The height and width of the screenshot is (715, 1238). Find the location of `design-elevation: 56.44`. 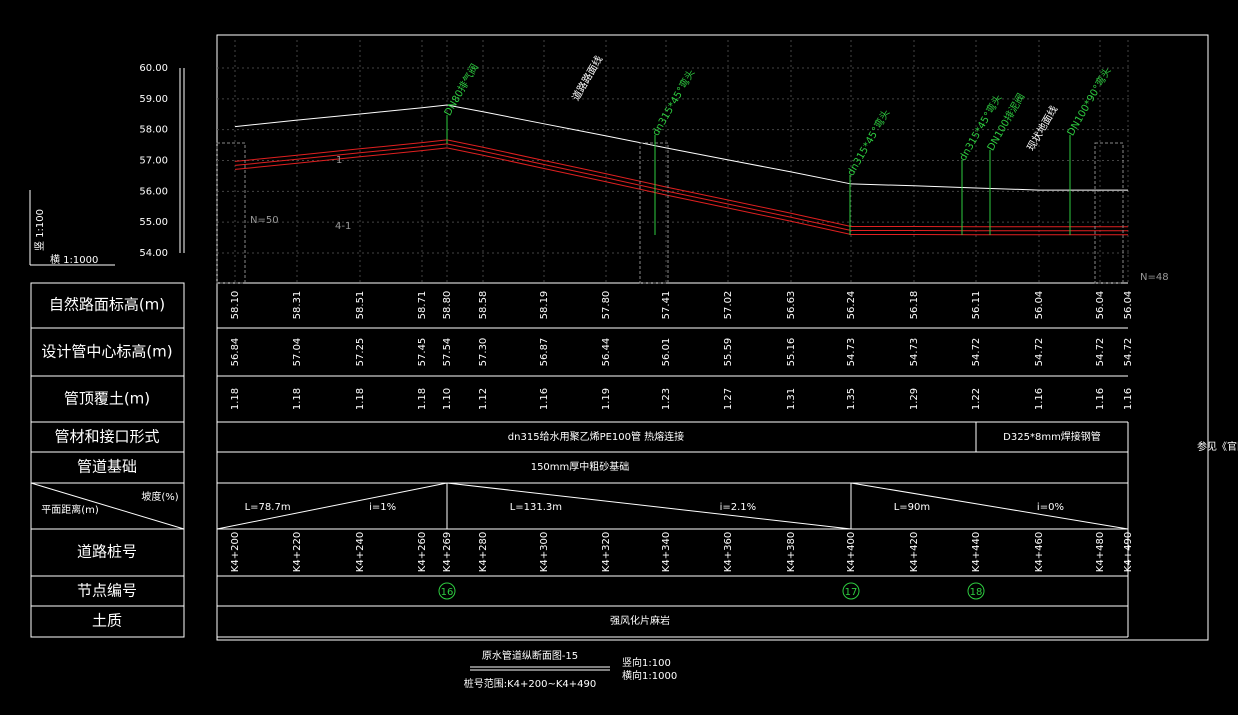

design-elevation: 56.44 is located at coordinates (606, 352).